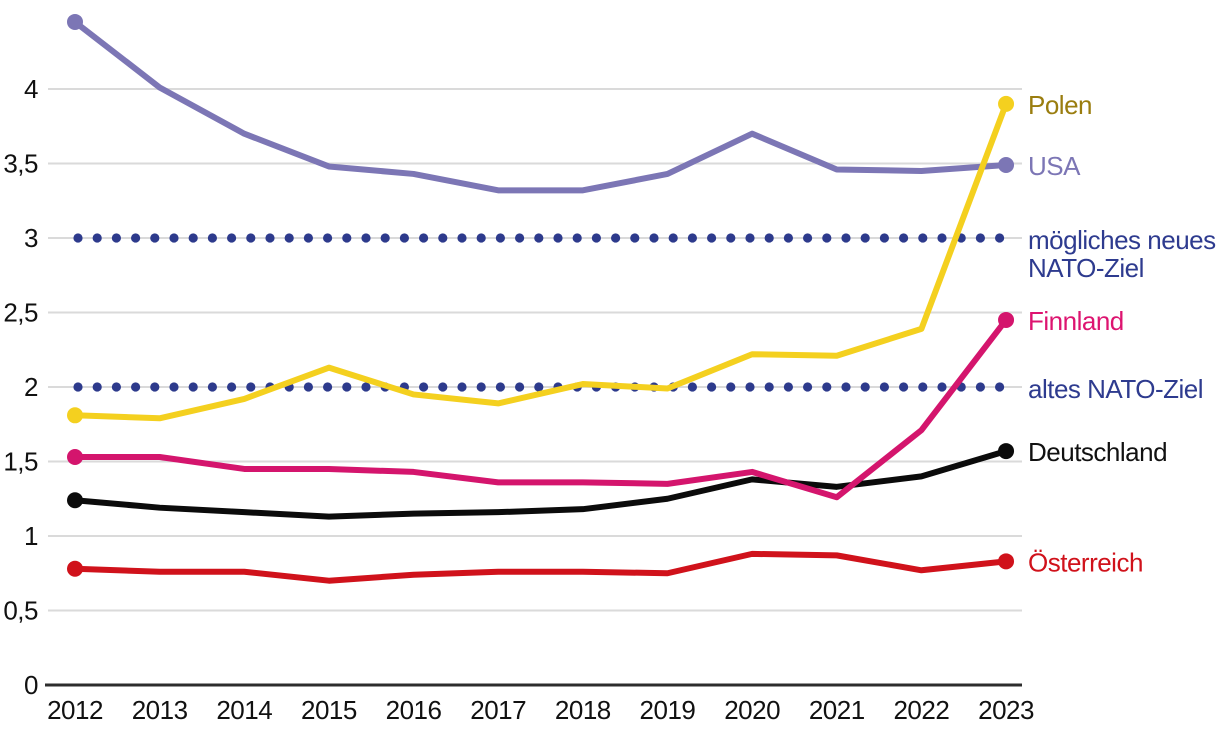  What do you see at coordinates (668, 710) in the screenshot?
I see `x-tick-label: 2019` at bounding box center [668, 710].